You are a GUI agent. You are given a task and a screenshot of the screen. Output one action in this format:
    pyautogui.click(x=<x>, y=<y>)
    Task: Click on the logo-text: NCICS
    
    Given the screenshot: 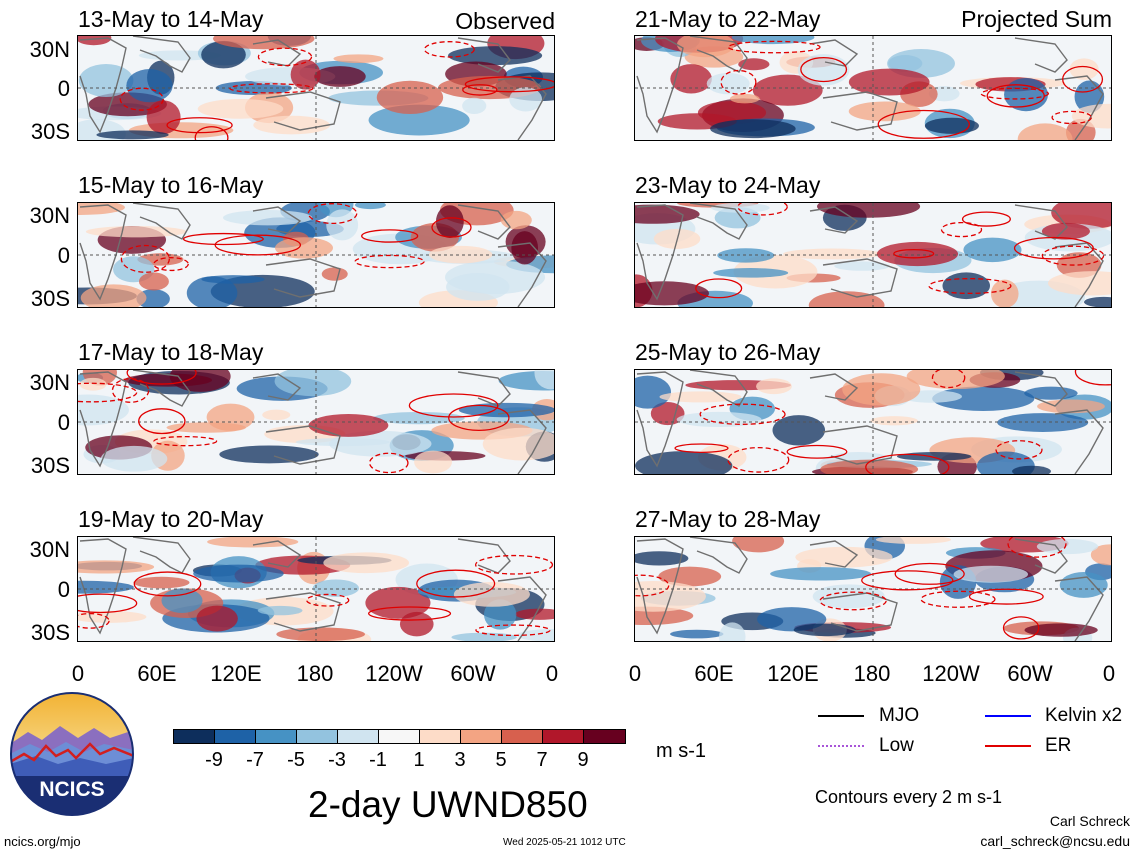 What is the action you would take?
    pyautogui.click(x=71, y=789)
    